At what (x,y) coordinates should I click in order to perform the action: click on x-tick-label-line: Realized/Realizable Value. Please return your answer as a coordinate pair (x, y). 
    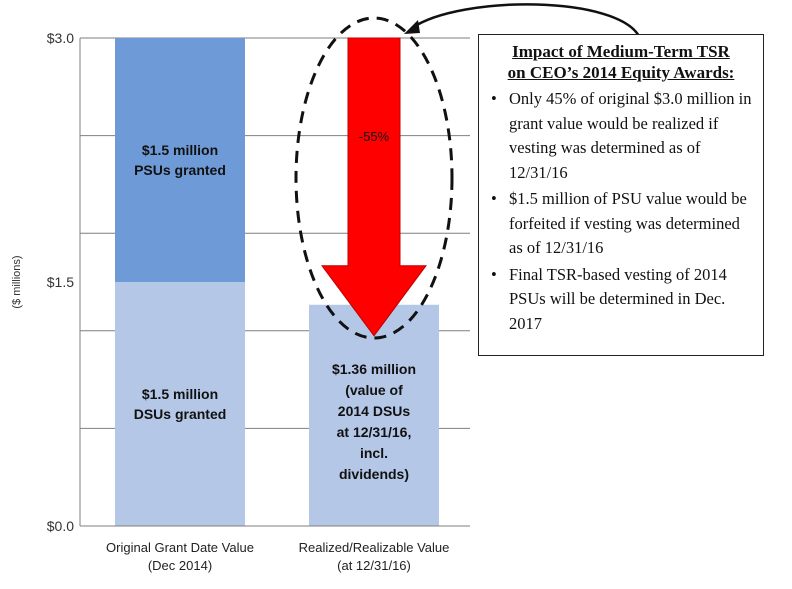
    Looking at the image, I should click on (374, 547).